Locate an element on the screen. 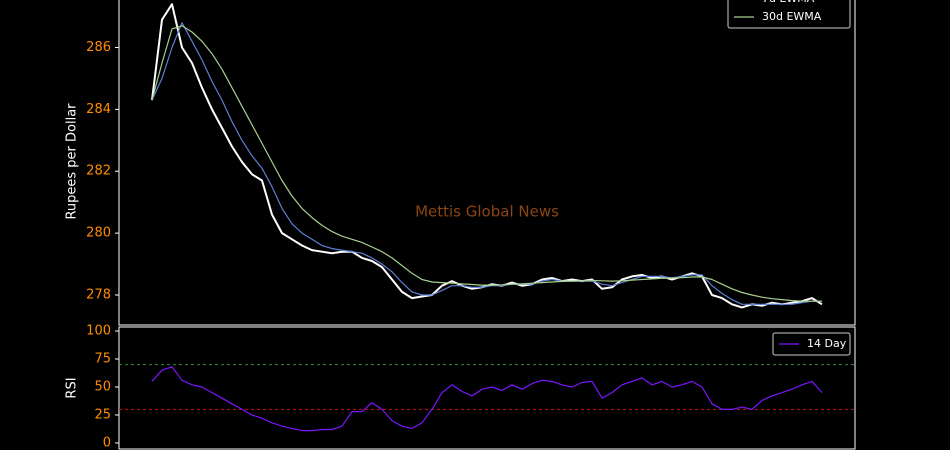 This screenshot has height=450, width=950. y-tick-label: 75 is located at coordinates (102, 359).